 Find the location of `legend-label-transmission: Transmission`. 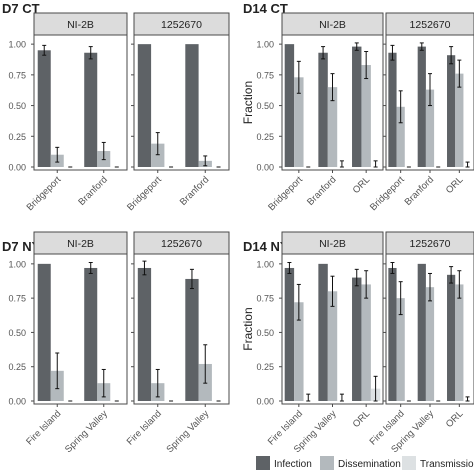

legend-label-transmission: Transmission is located at coordinates (447, 464).